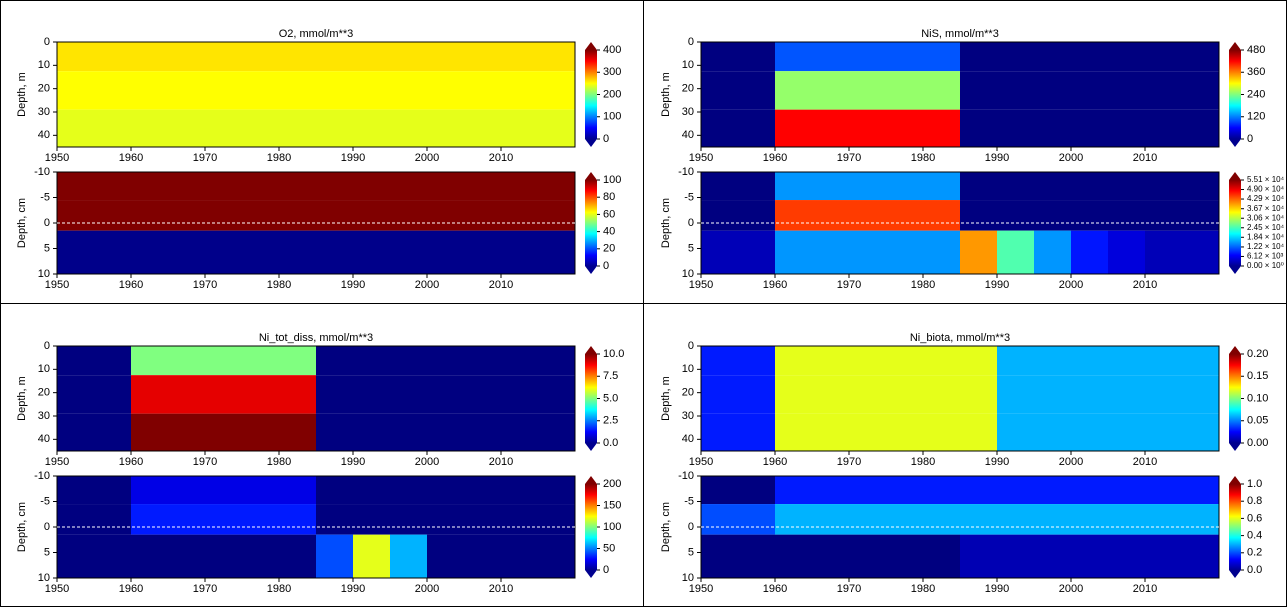 This screenshot has height=607, width=1287. What do you see at coordinates (606, 139) in the screenshot?
I see `colorbar-tick-label: 0` at bounding box center [606, 139].